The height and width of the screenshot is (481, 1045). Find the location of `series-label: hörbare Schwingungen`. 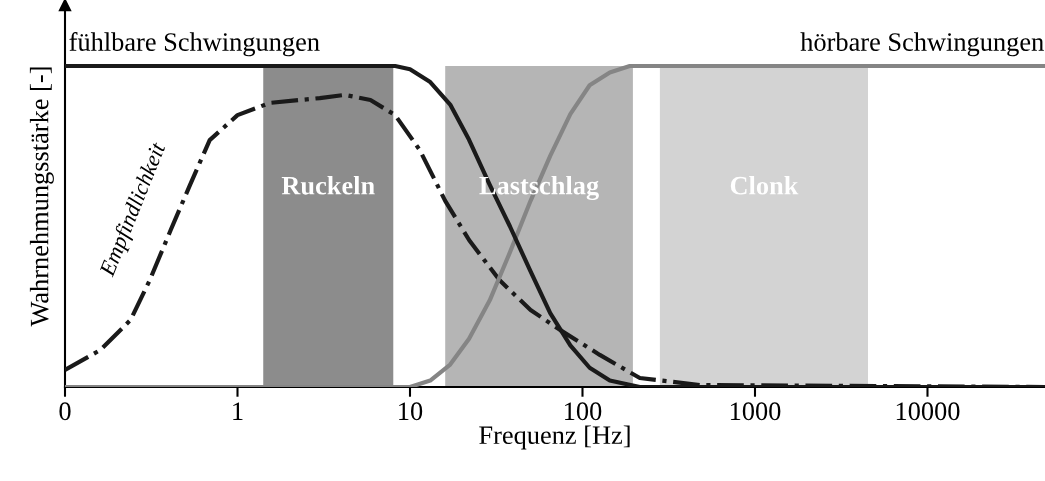

series-label: hörbare Schwingungen is located at coordinates (922, 44).